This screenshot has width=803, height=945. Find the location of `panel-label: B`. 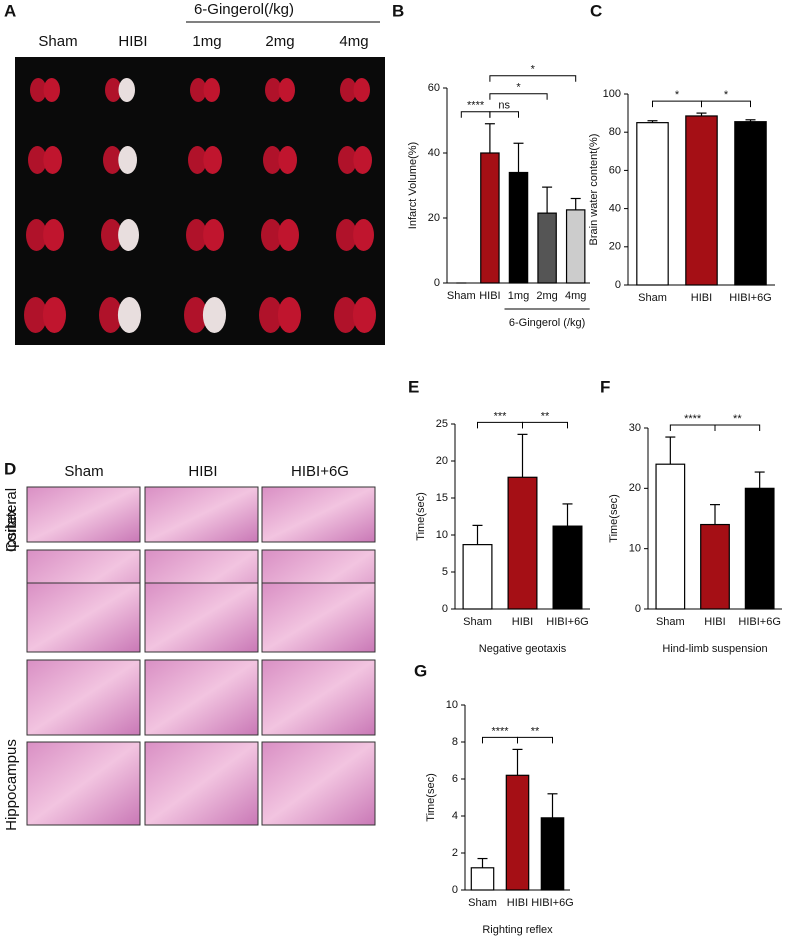

panel-label: B is located at coordinates (398, 10).